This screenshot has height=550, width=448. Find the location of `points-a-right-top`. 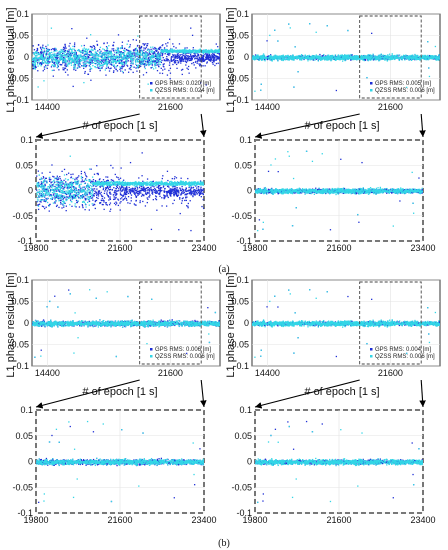

points-a-right-top is located at coordinates (346, 57).